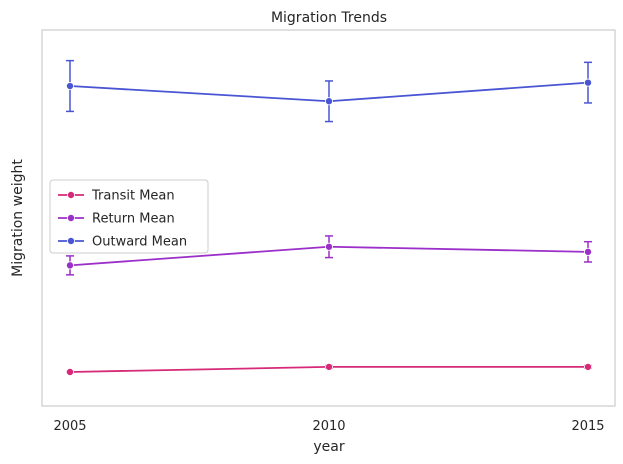  What do you see at coordinates (69, 426) in the screenshot?
I see `x-tick-label: 2005` at bounding box center [69, 426].